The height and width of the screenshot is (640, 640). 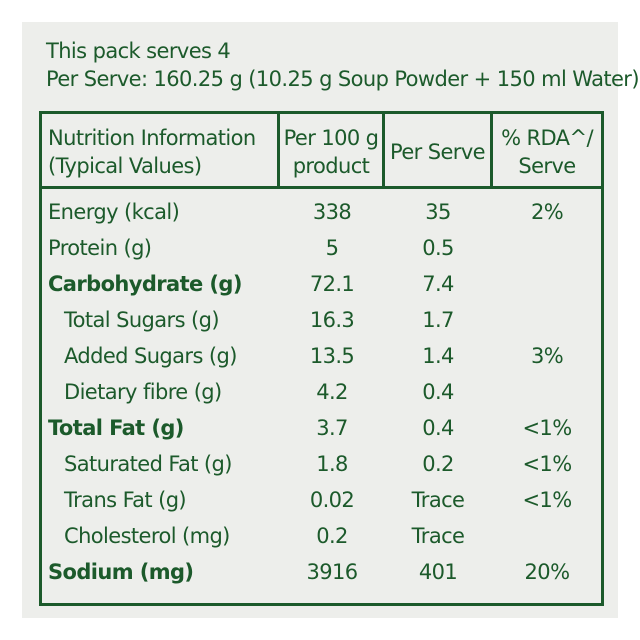 I want to click on per-100g-value: 4.2, so click(x=332, y=392).